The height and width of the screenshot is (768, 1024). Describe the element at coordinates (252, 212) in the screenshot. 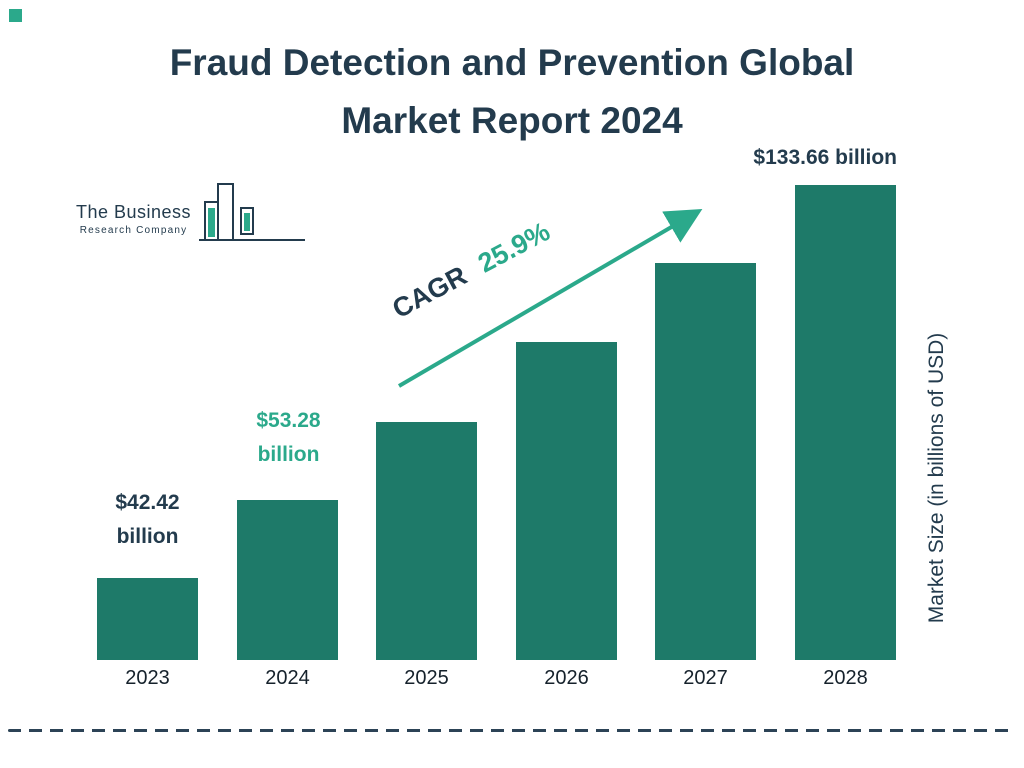

I see `bar-chart-logo-icon` at that location.